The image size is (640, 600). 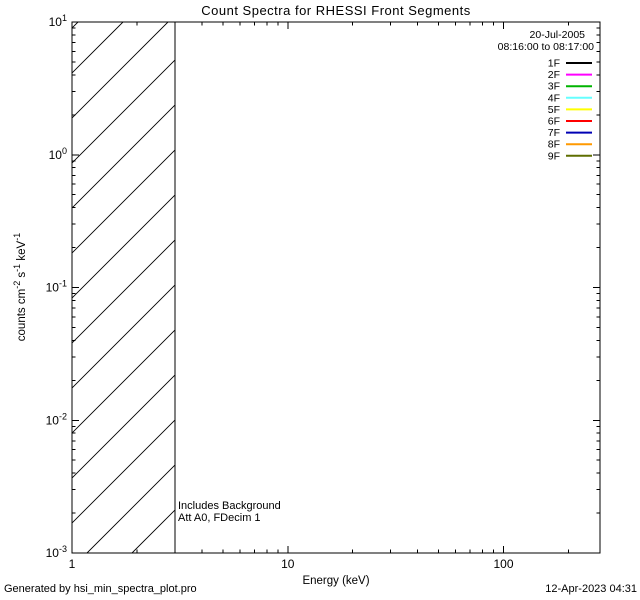 What do you see at coordinates (335, 581) in the screenshot?
I see `x-axis-label: Energy (keV)` at bounding box center [335, 581].